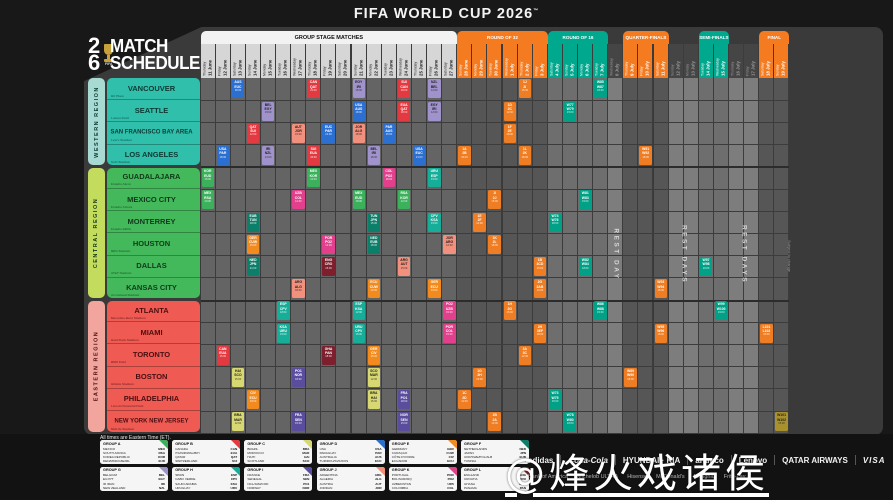 This screenshot has width=893, height=500. Describe the element at coordinates (509, 67) in the screenshot. I see `date-label: Wednesday 1 July` at that location.